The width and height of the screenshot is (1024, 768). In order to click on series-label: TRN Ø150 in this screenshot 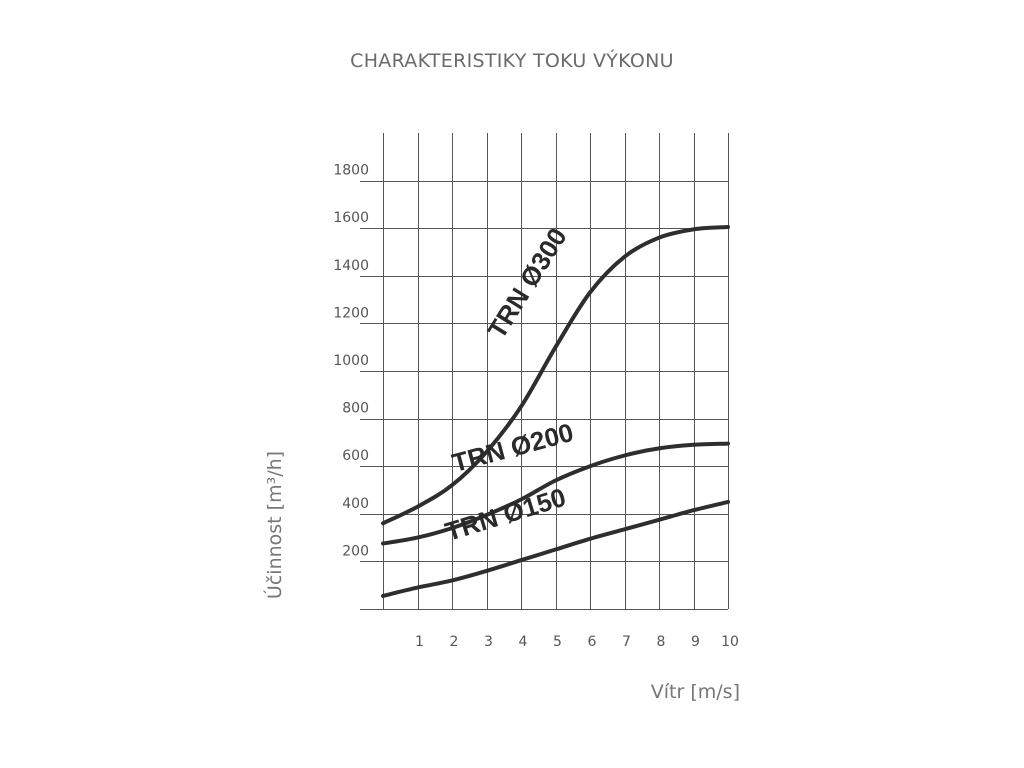, I will do `click(506, 514)`.